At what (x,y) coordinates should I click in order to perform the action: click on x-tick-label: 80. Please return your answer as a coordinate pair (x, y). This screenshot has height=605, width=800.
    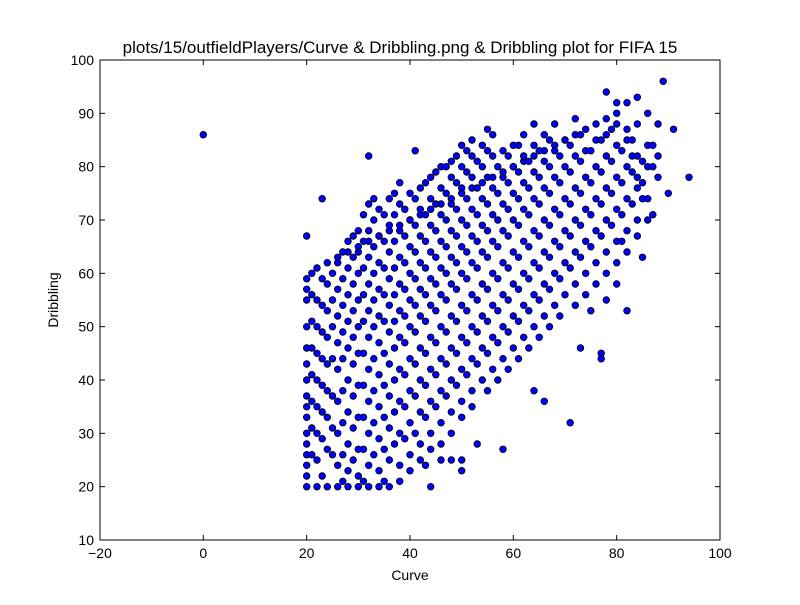
    Looking at the image, I should click on (617, 553).